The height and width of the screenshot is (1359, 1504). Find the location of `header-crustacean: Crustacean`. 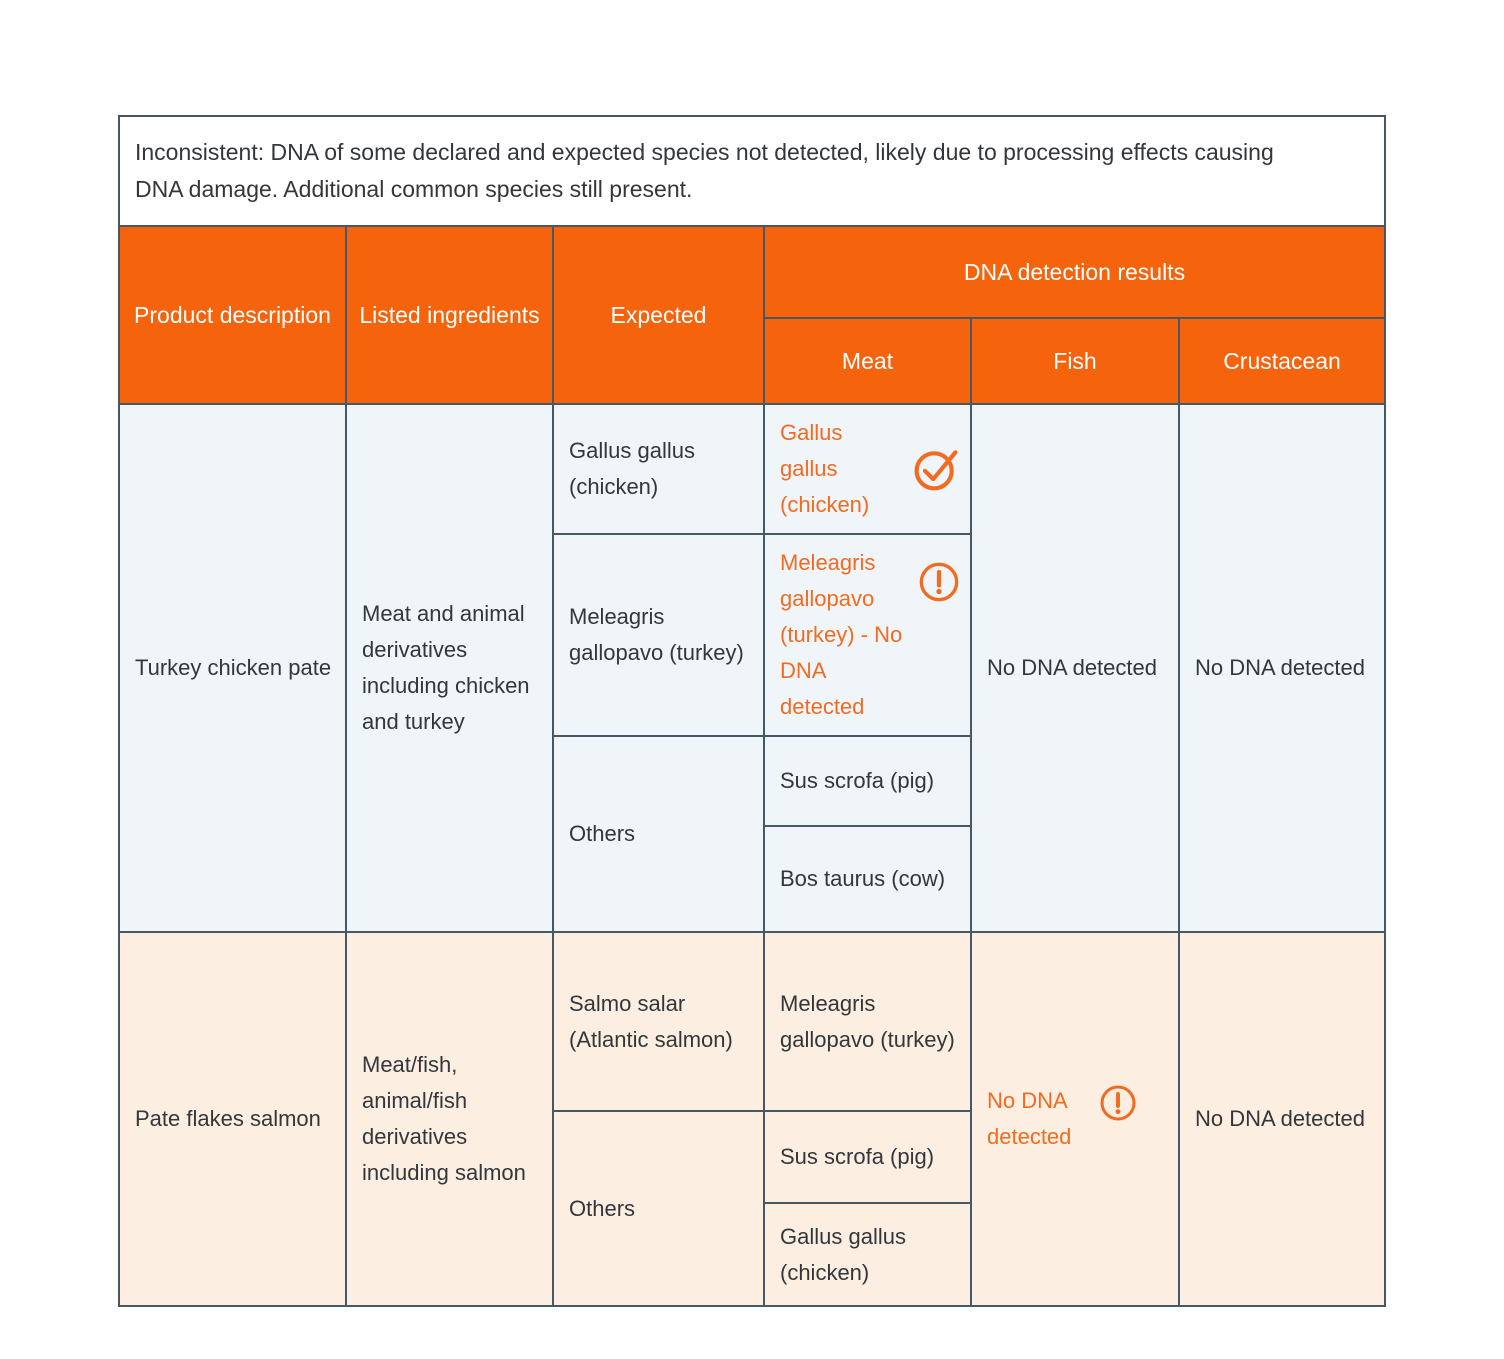

header-crustacean: Crustacean is located at coordinates (1282, 361).